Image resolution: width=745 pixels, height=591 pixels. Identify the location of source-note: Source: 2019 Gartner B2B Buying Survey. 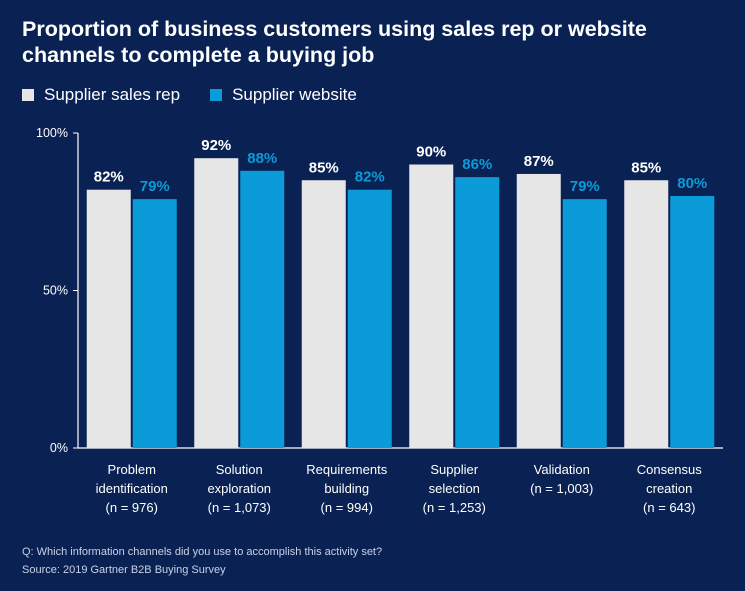
(124, 570).